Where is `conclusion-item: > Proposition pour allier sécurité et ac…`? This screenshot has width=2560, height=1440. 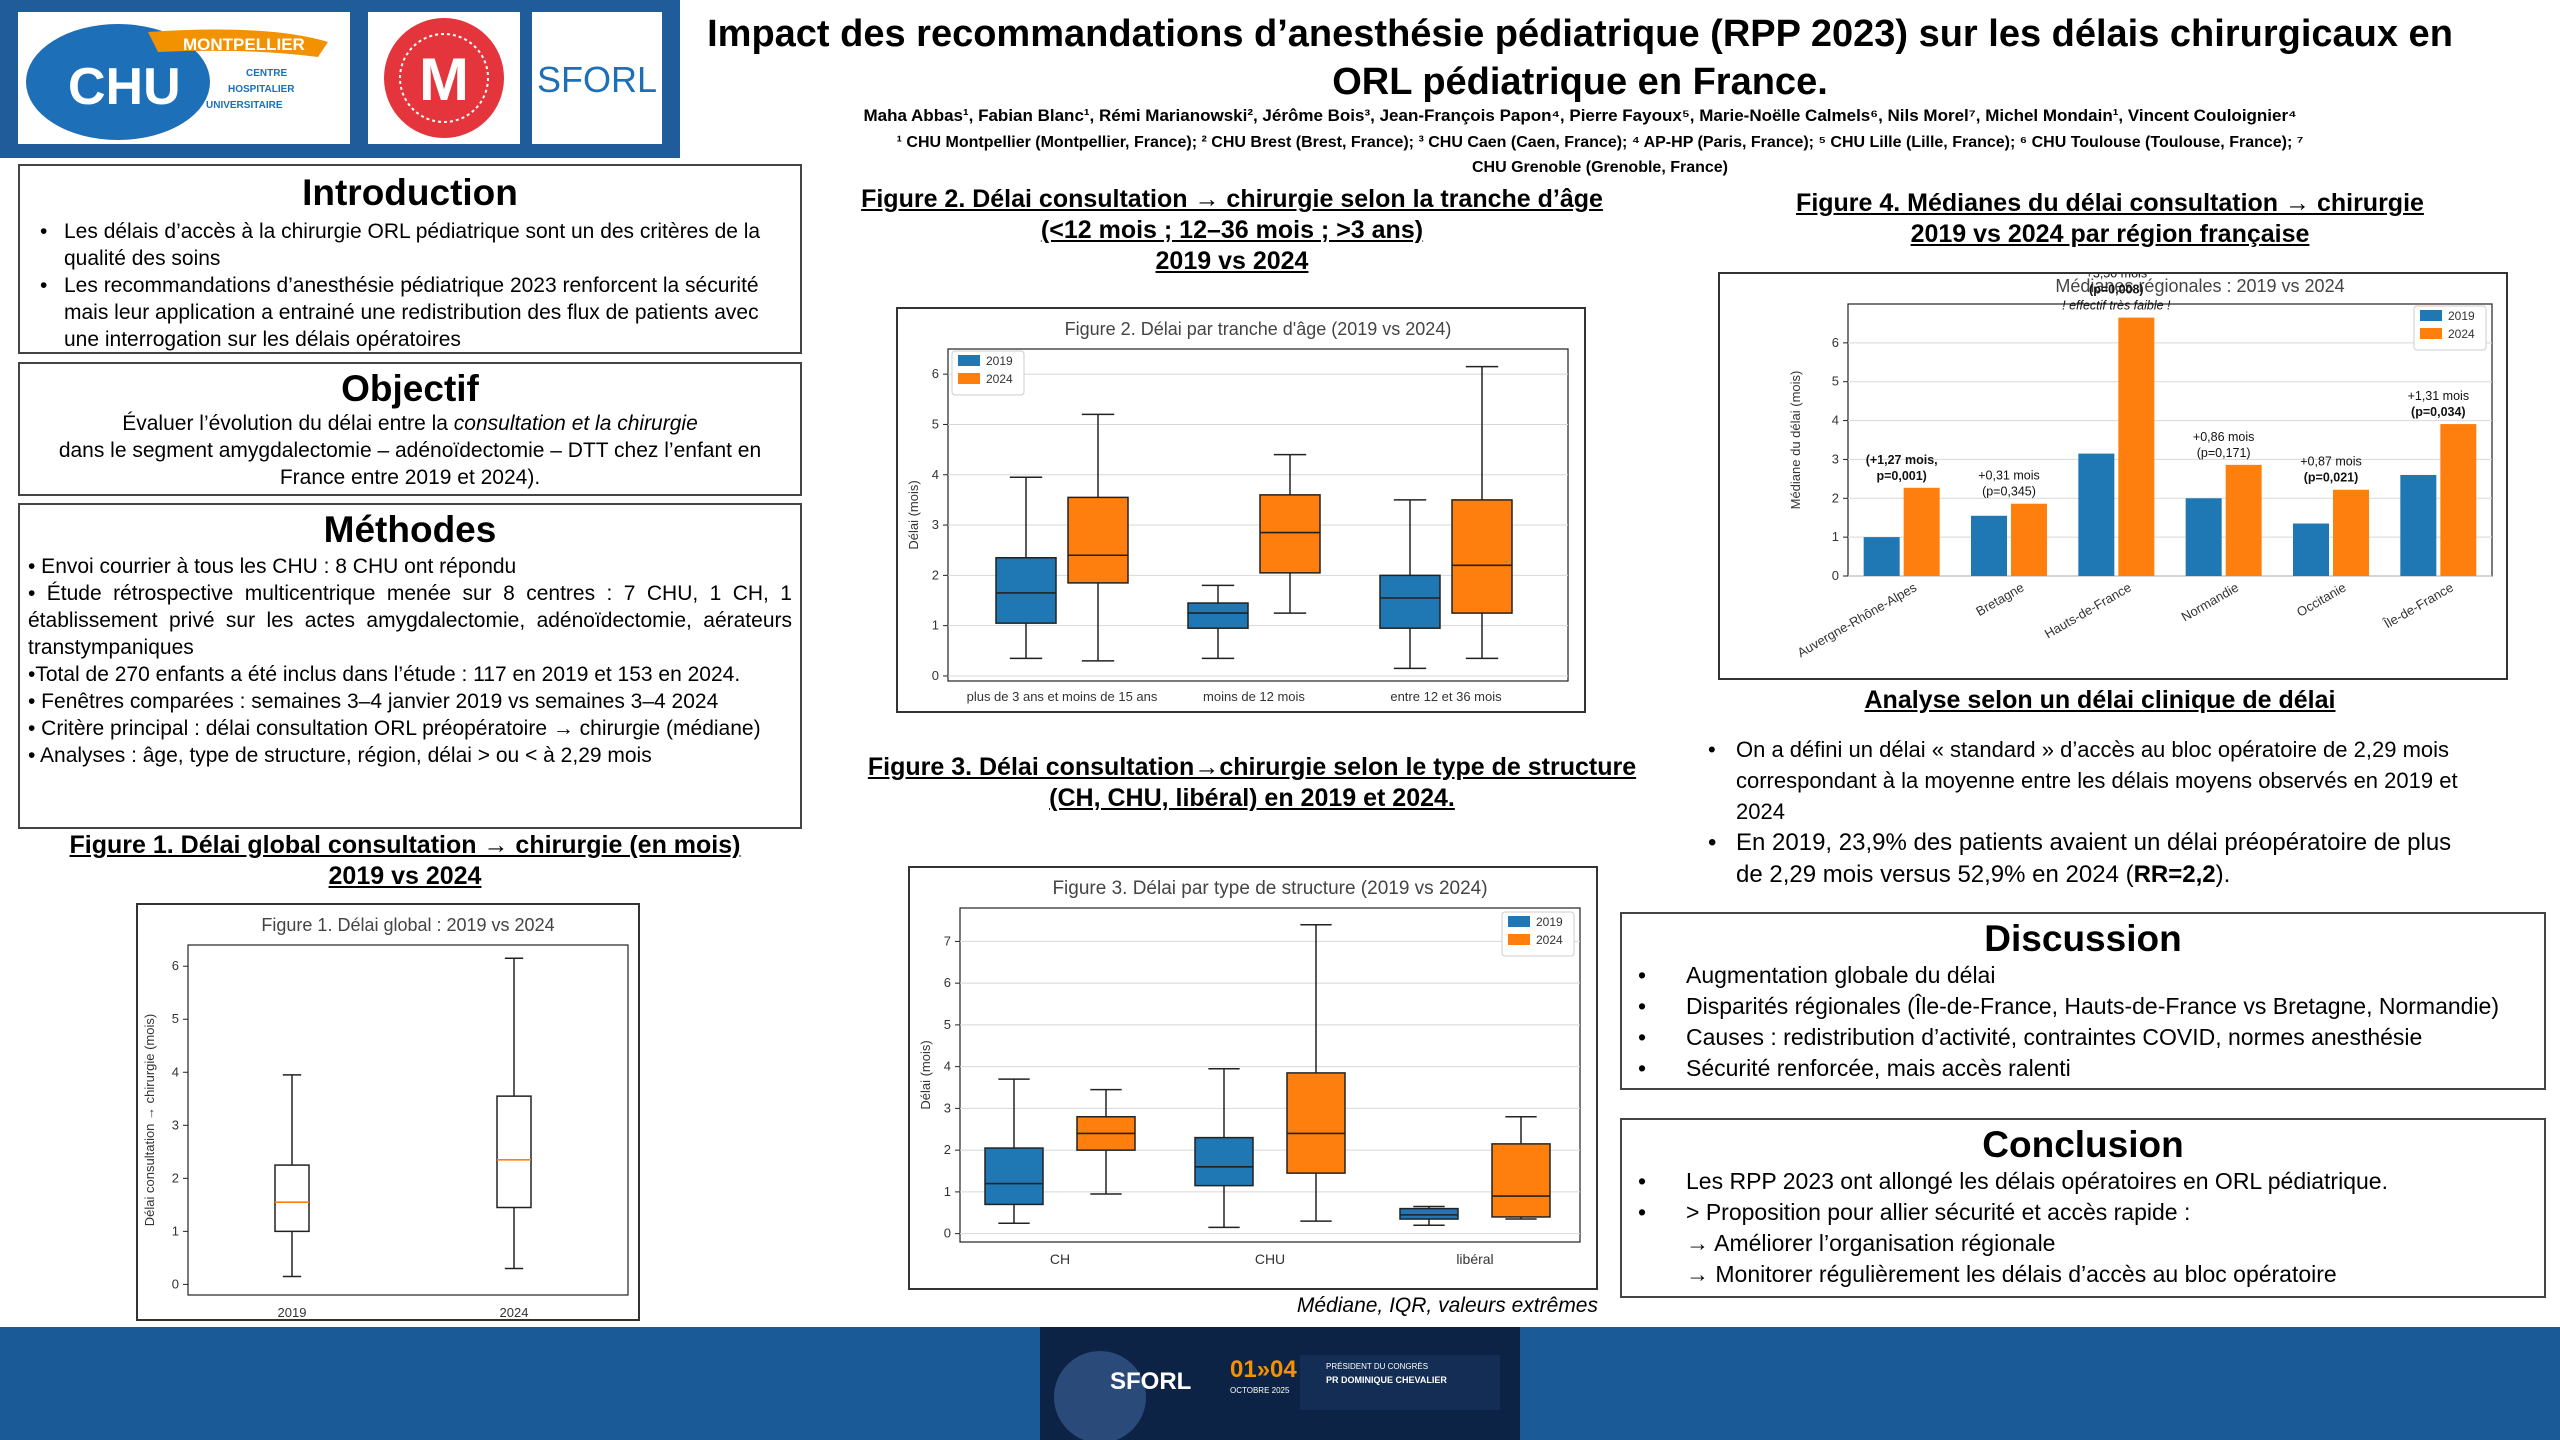 conclusion-item: > Proposition pour allier sécurité et ac… is located at coordinates (2083, 1212).